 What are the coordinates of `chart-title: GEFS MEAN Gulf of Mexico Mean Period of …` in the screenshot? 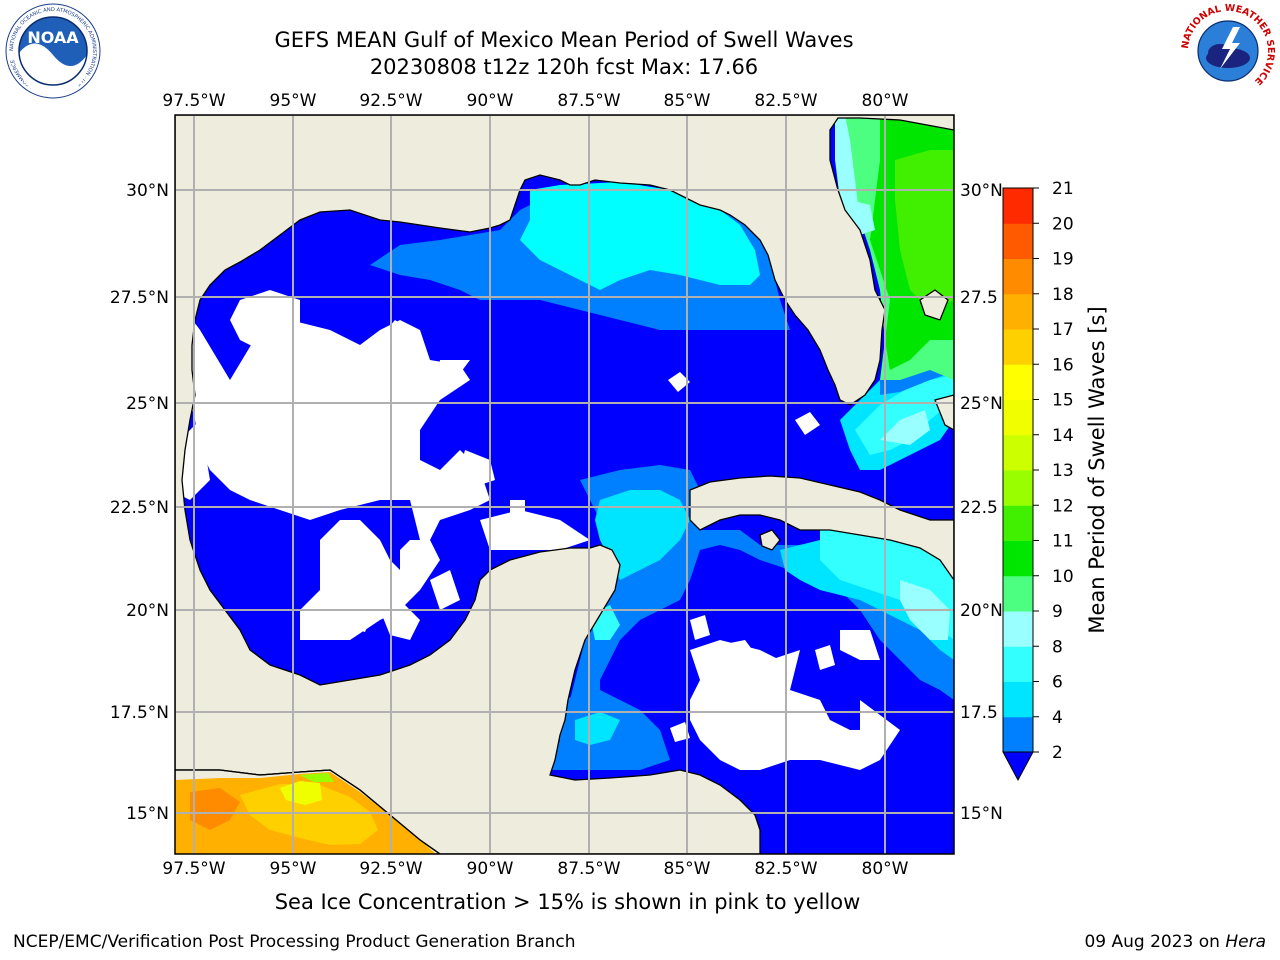 It's located at (564, 40).